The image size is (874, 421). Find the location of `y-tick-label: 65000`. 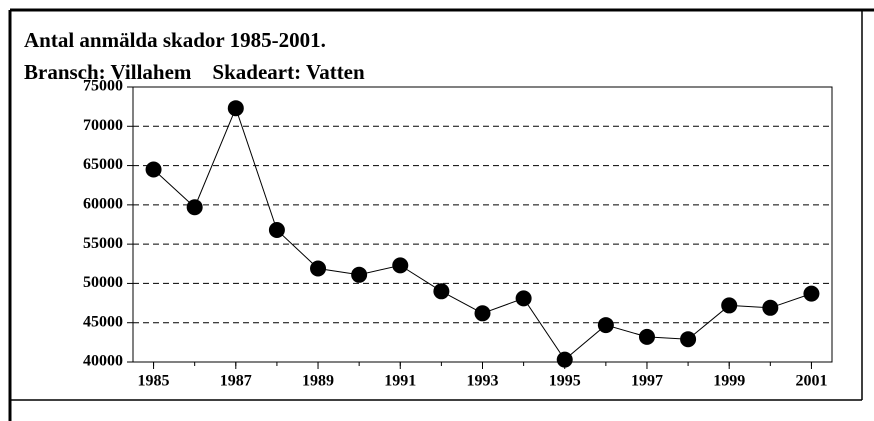

y-tick-label: 65000 is located at coordinates (103, 164).